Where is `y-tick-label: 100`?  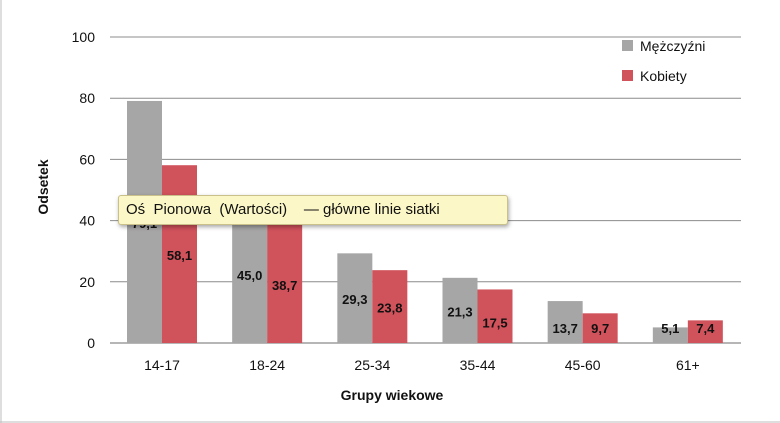 y-tick-label: 100 is located at coordinates (84, 37).